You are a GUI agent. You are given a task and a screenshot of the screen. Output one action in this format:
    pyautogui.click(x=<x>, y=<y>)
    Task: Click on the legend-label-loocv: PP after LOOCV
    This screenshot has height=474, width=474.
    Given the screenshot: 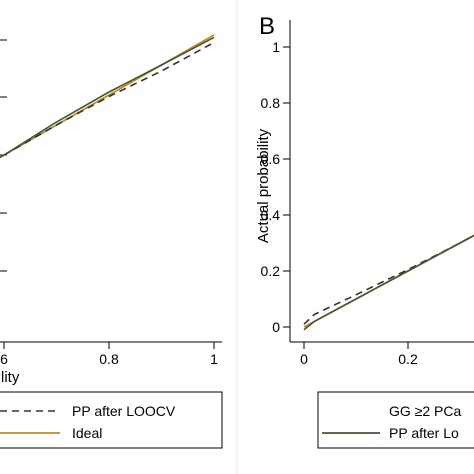 What is the action you would take?
    pyautogui.click(x=124, y=411)
    